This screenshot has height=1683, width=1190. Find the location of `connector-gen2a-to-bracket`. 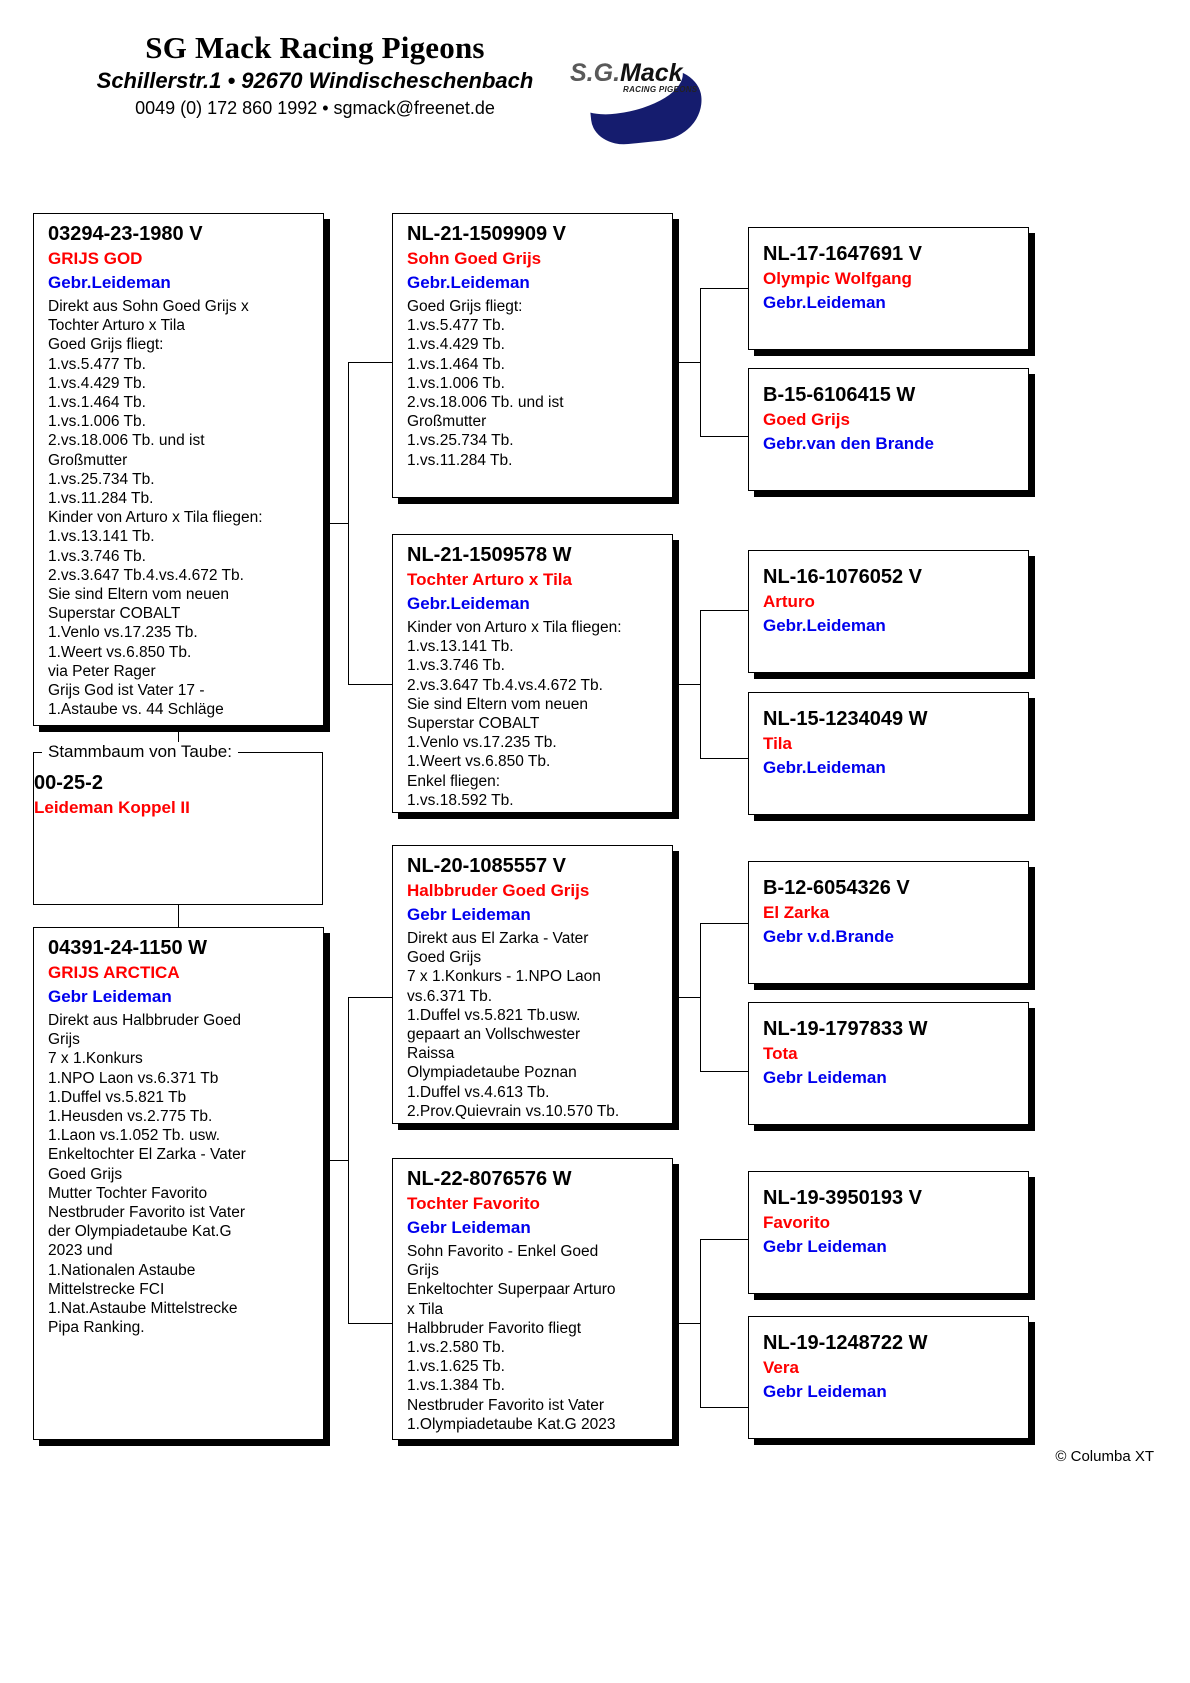

connector-gen2a-to-bracket is located at coordinates (686, 362).